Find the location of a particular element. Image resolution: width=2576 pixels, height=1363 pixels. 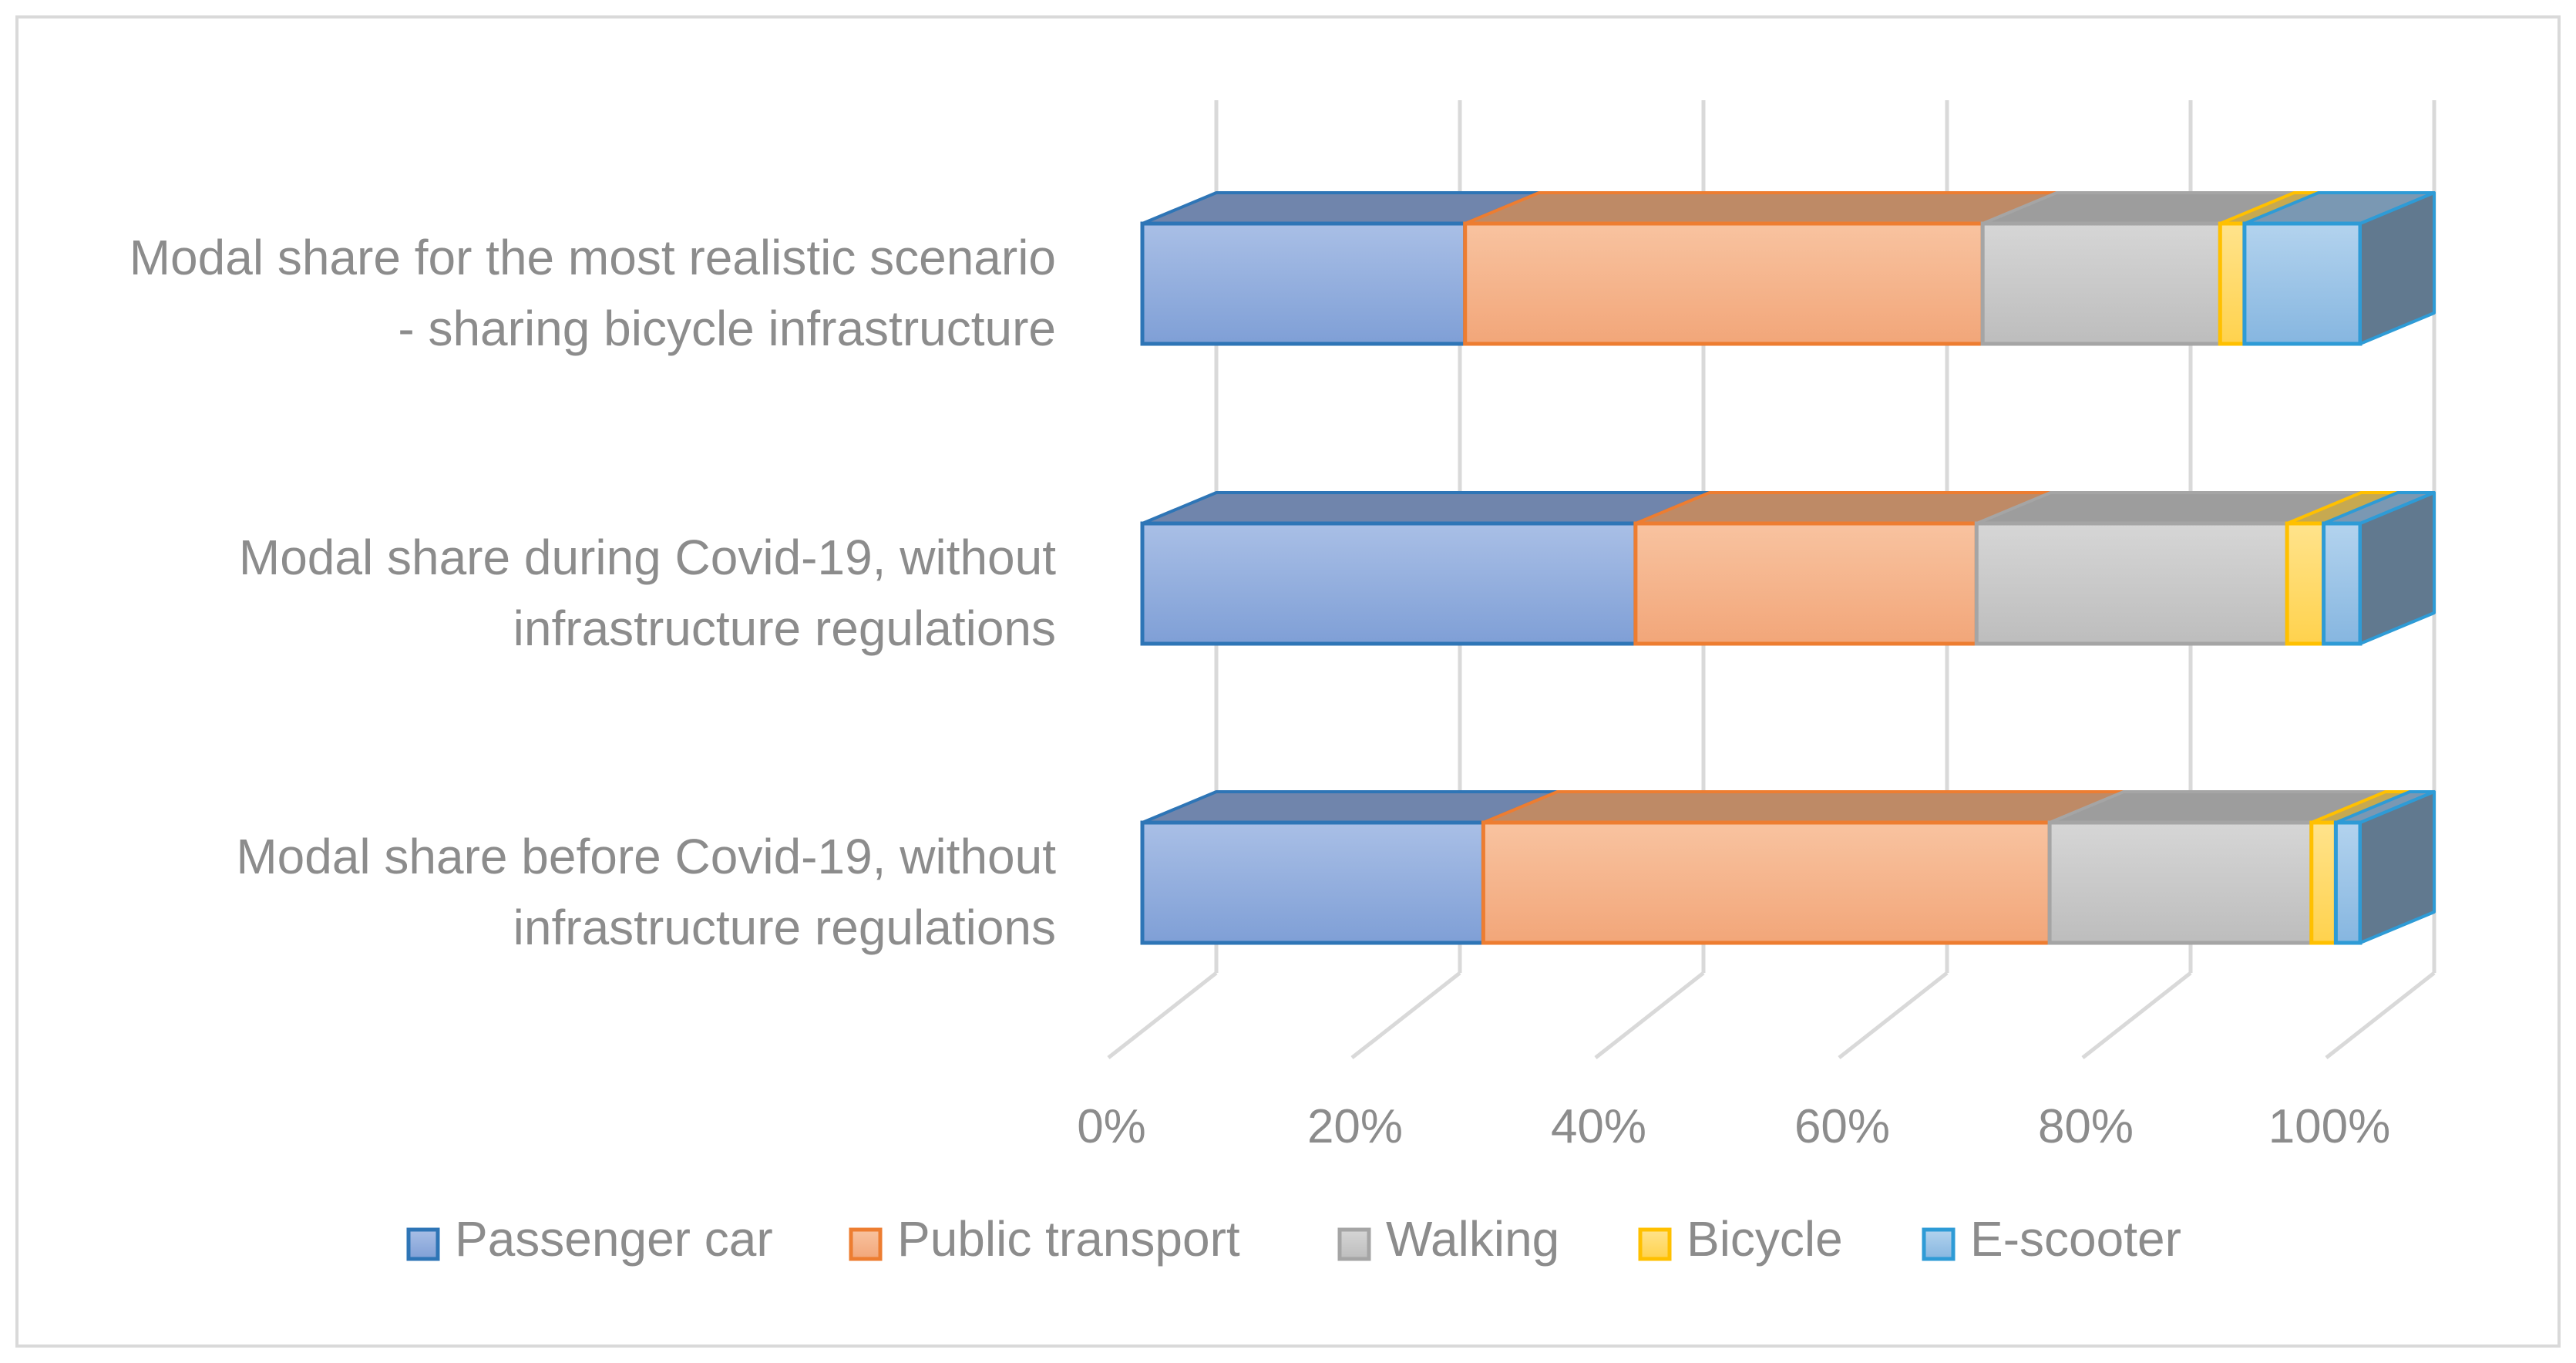

legend-item: E-scooter is located at coordinates (2051, 1239).